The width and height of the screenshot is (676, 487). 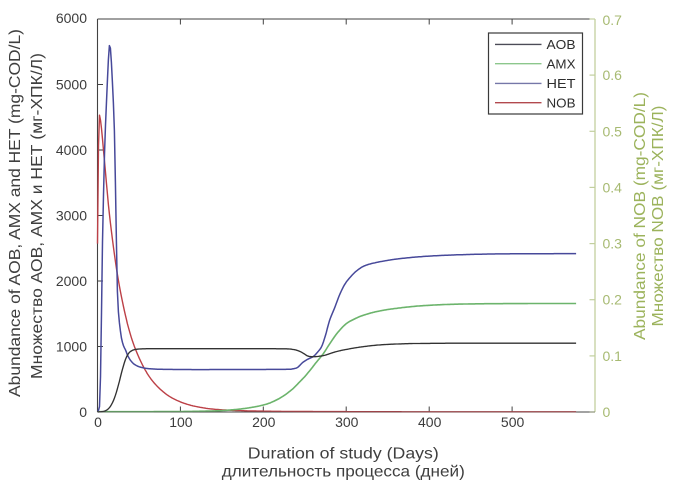 I want to click on svg-text: Abundance of NOB (mg-COD/L), so click(x=640, y=216).